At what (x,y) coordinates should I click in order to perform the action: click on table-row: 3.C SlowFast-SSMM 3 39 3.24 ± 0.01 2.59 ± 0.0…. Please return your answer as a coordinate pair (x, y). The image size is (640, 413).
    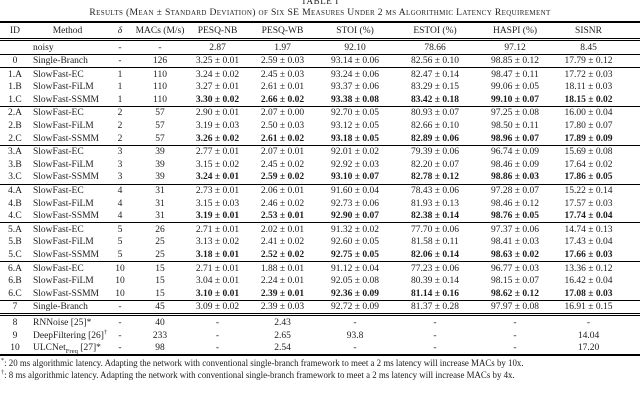
    Looking at the image, I should click on (320, 177).